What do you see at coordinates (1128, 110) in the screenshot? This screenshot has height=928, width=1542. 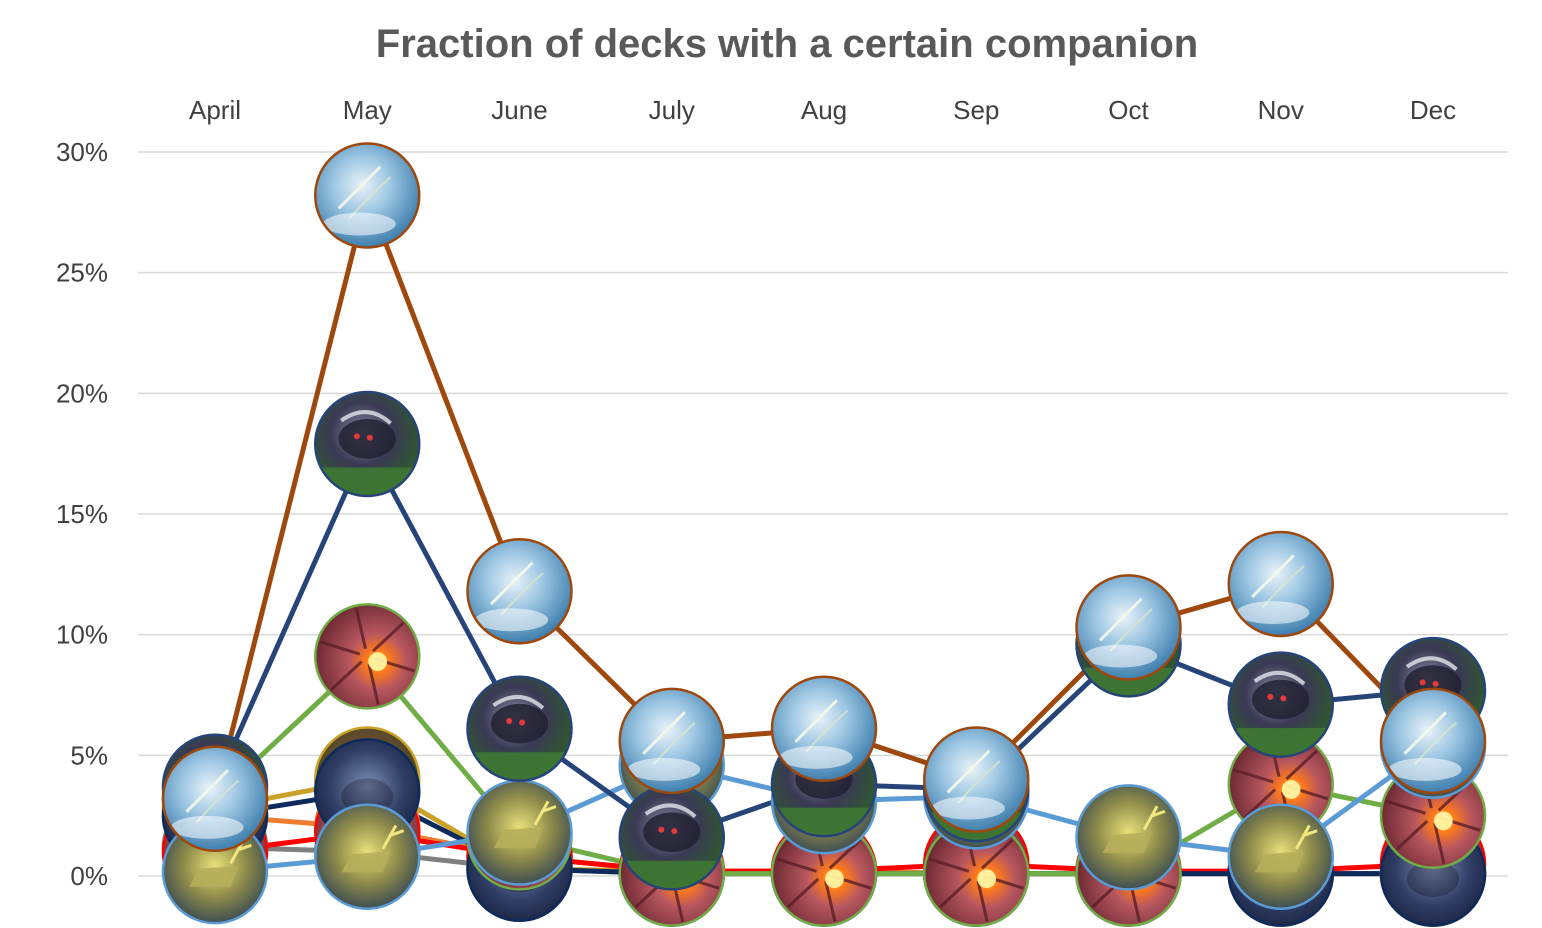 I see `x-tick-label: Oct` at bounding box center [1128, 110].